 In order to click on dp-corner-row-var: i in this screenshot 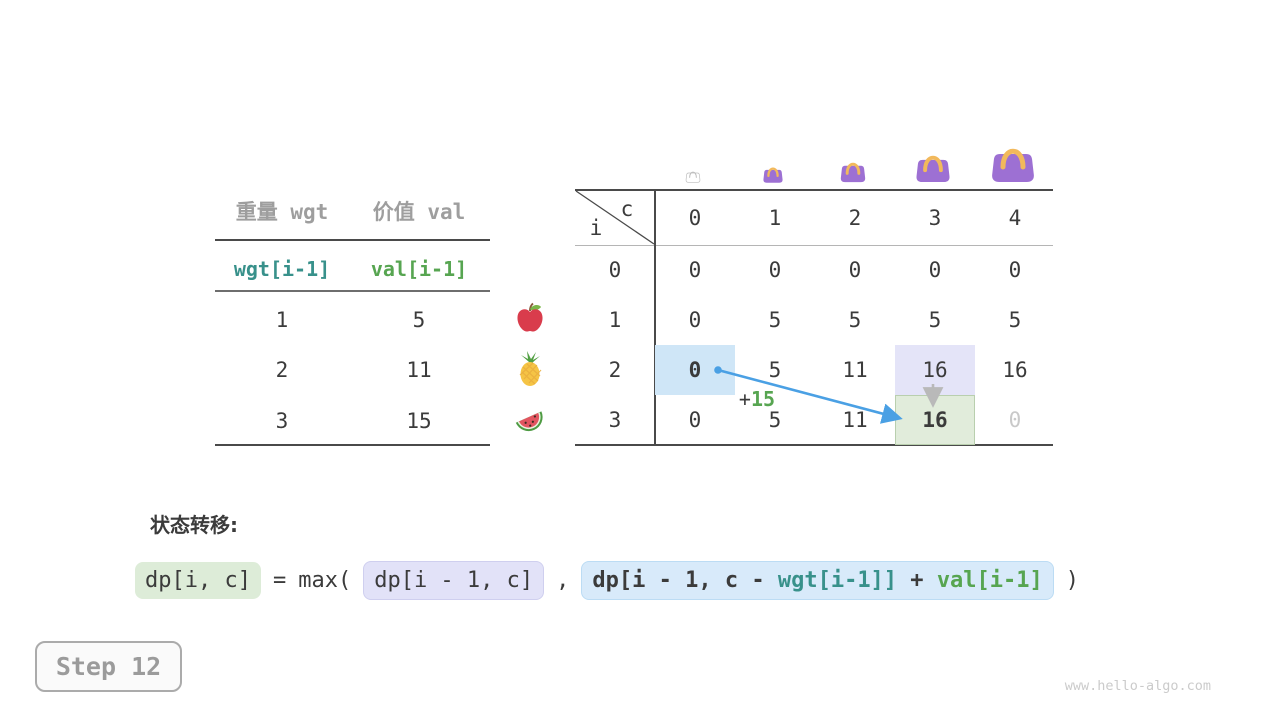, I will do `click(596, 228)`.